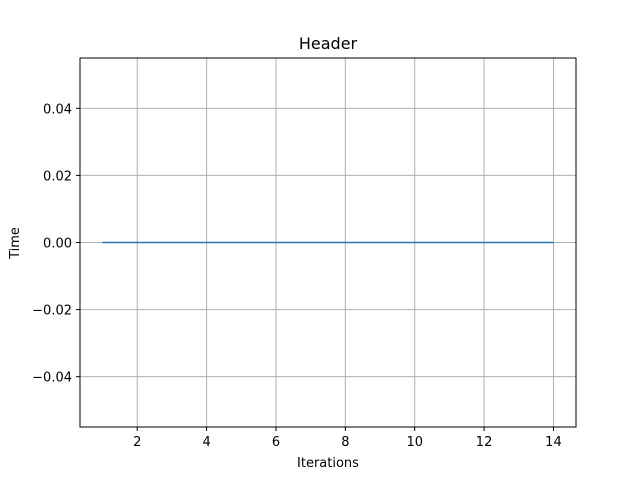 The image size is (640, 480). Describe the element at coordinates (553, 442) in the screenshot. I see `x-tick-label: 14` at that location.